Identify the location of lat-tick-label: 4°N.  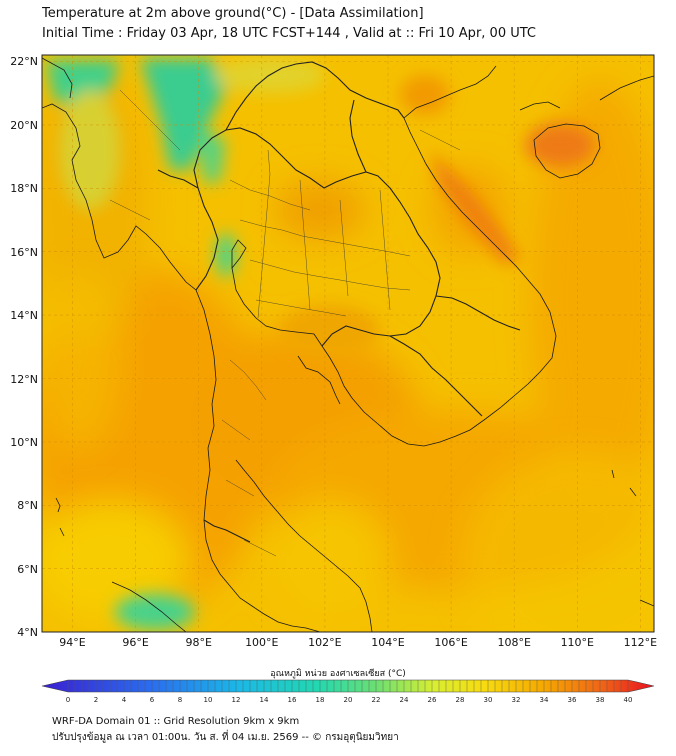
(27, 632).